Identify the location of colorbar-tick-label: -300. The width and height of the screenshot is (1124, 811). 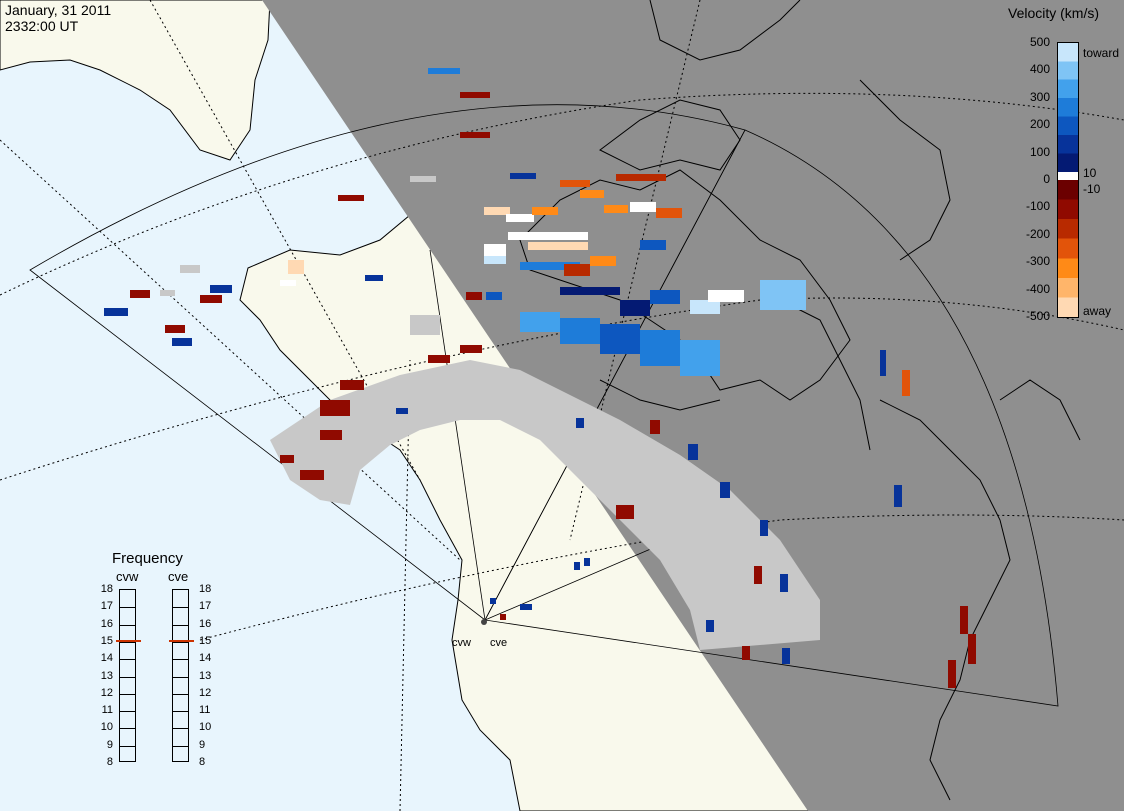
(1037, 261).